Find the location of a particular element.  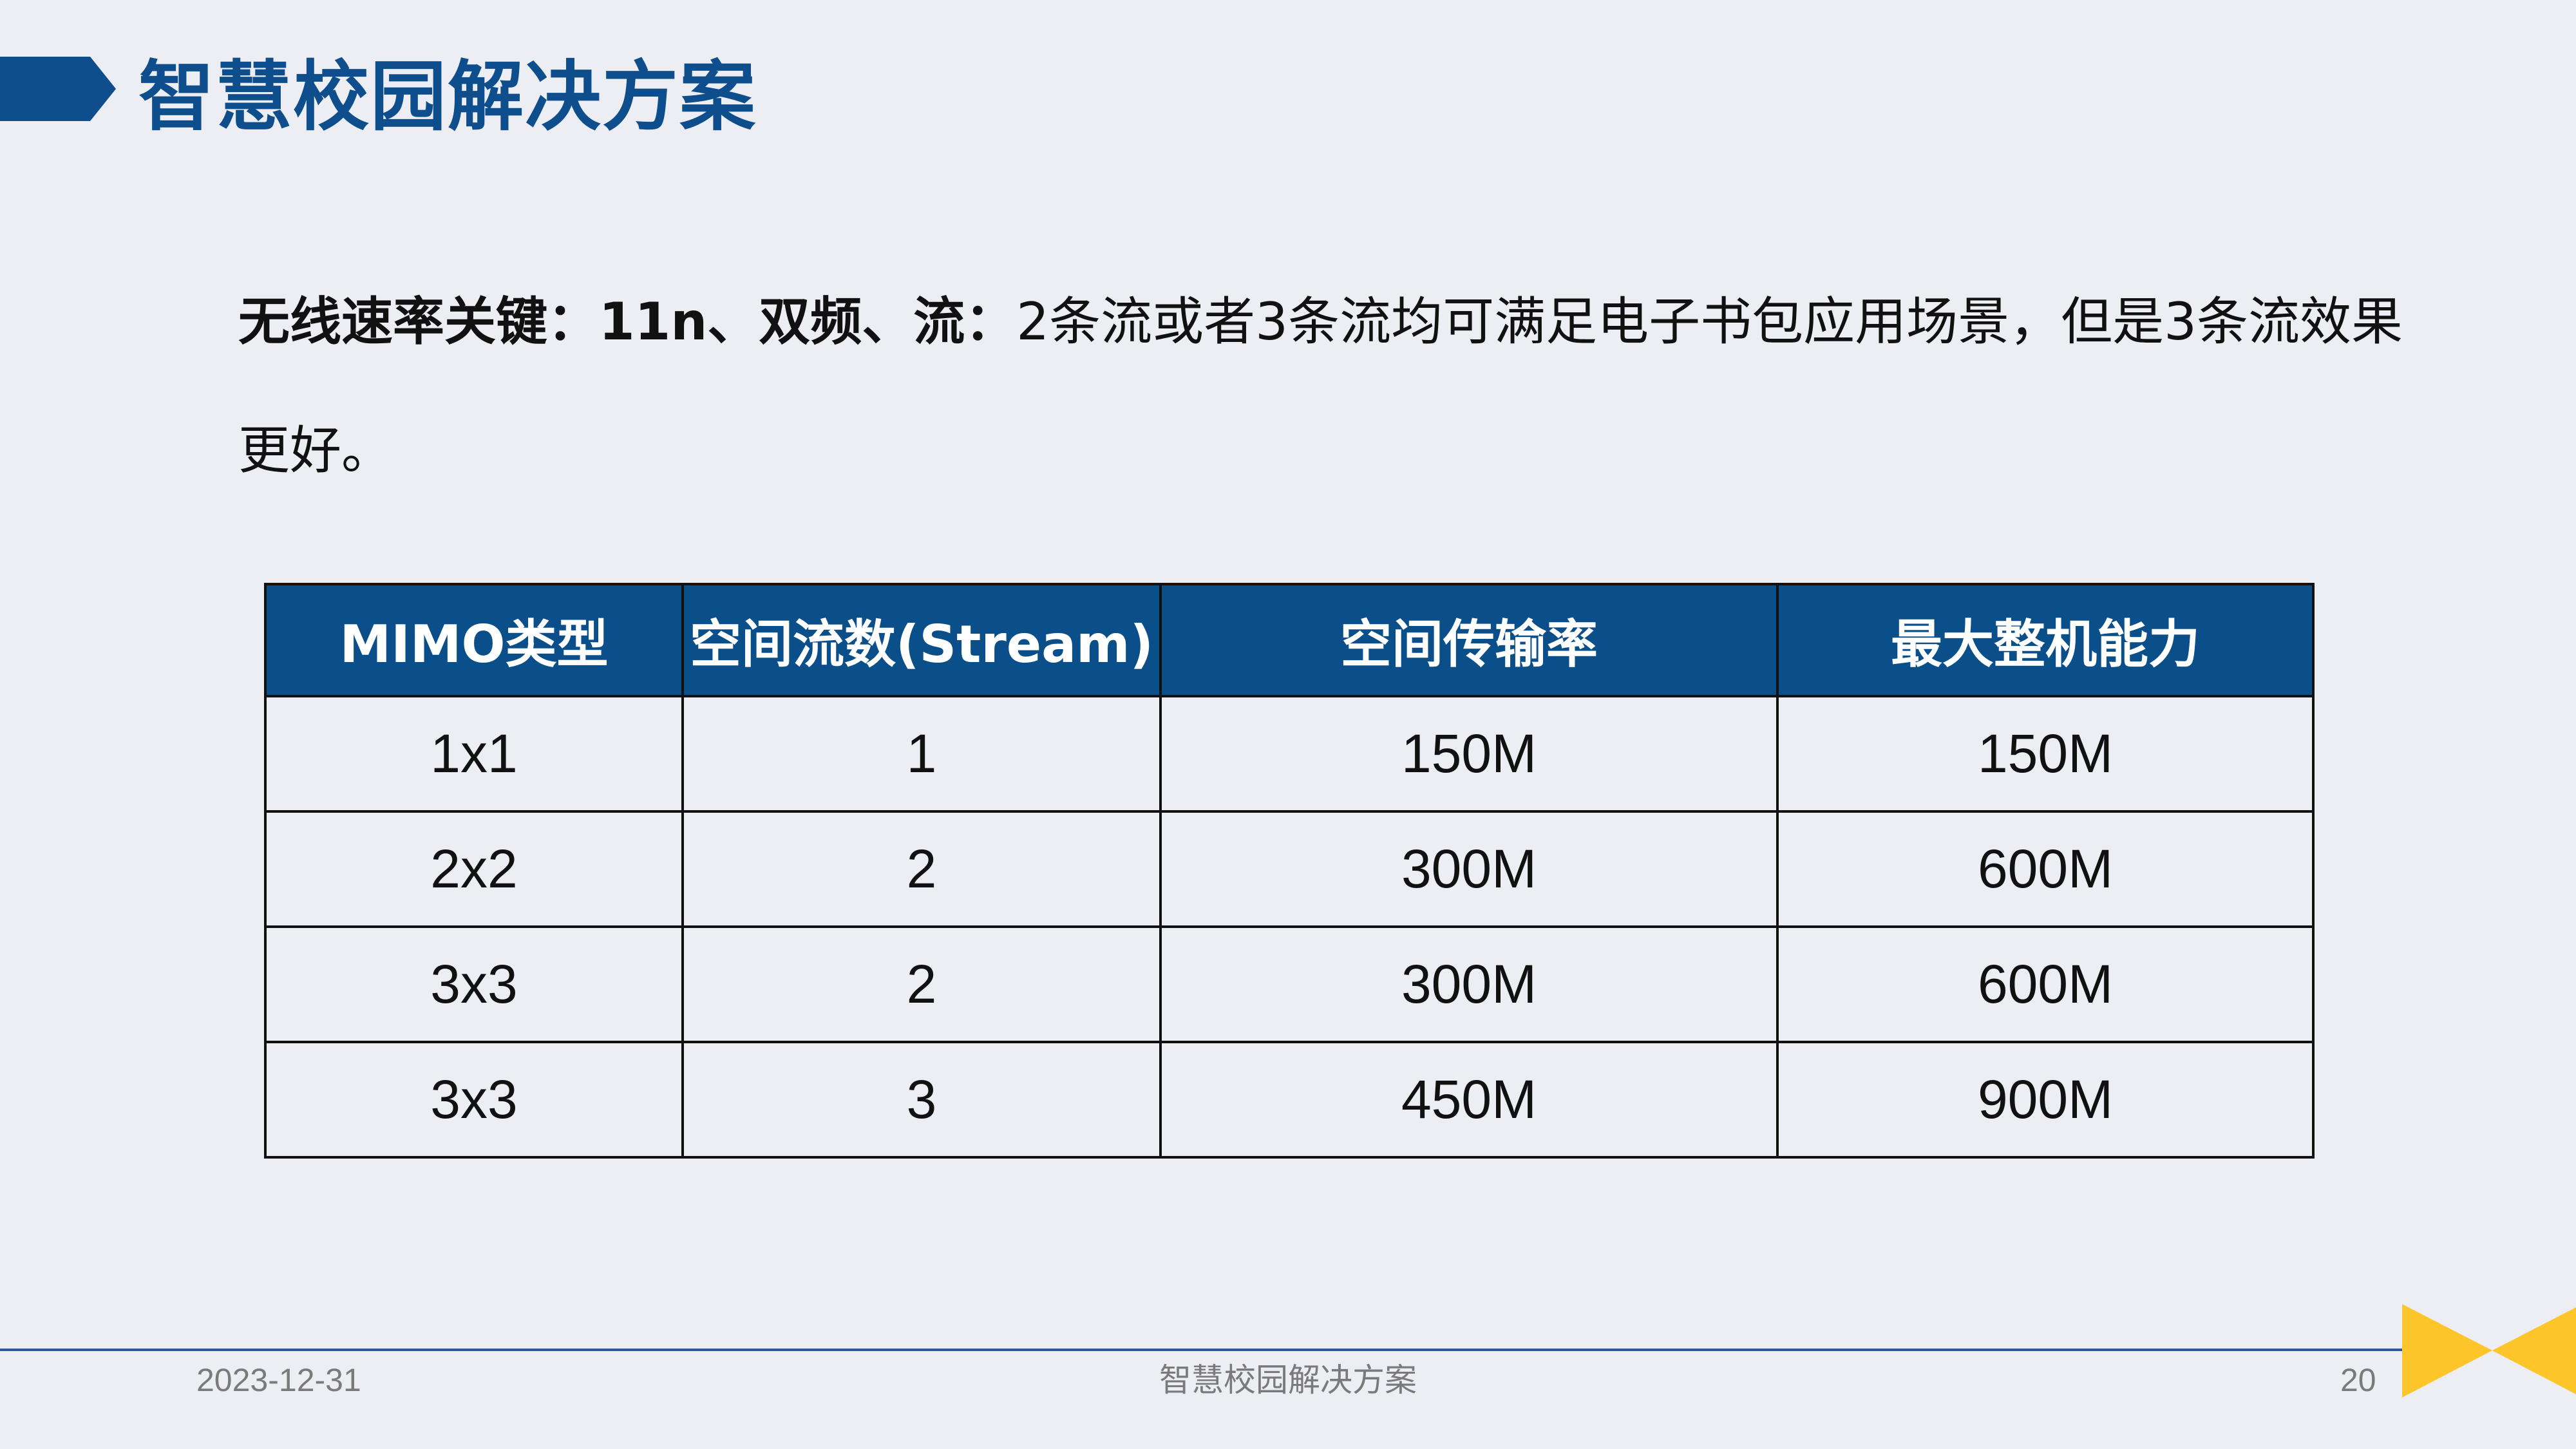

footer-title: 智慧校园解决方案 is located at coordinates (1288, 1380).